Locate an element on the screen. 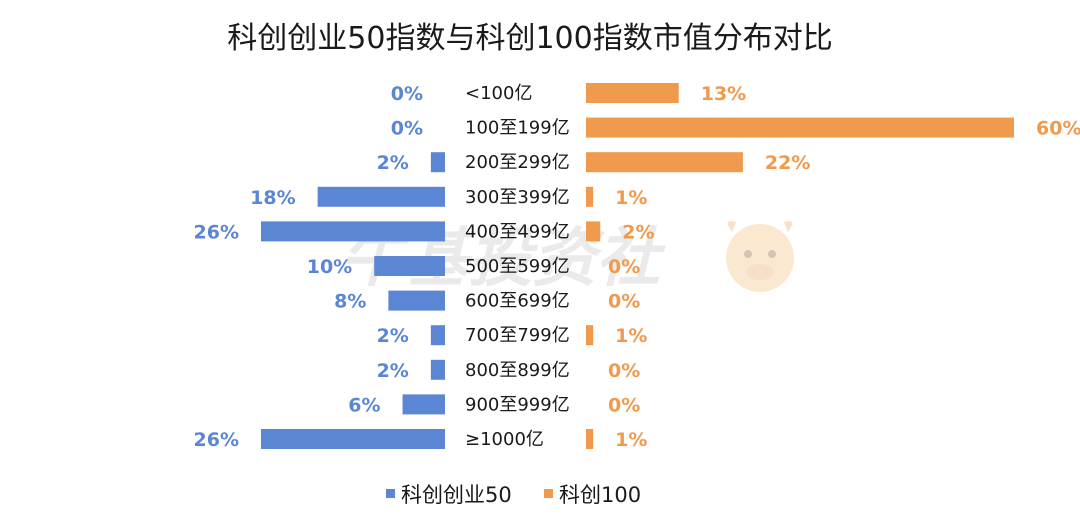 This screenshot has width=1080, height=515. legend-label-科创创业50: 科创创业50 is located at coordinates (456, 495).